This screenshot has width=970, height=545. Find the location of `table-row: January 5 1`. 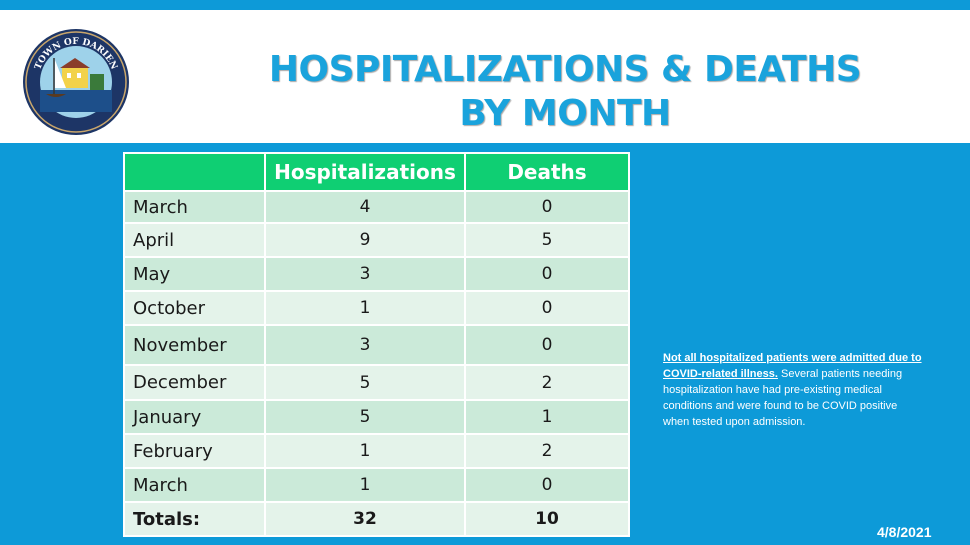

table-row: January 5 1 is located at coordinates (376, 417).